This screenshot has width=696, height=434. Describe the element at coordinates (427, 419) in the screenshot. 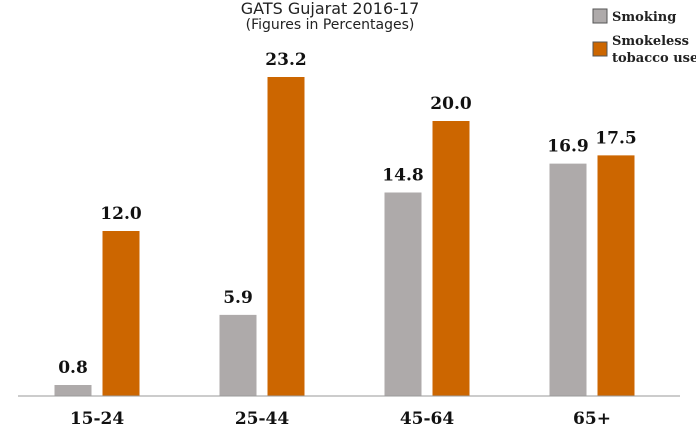

I see `x-tick-label-45-64: 45-64` at that location.